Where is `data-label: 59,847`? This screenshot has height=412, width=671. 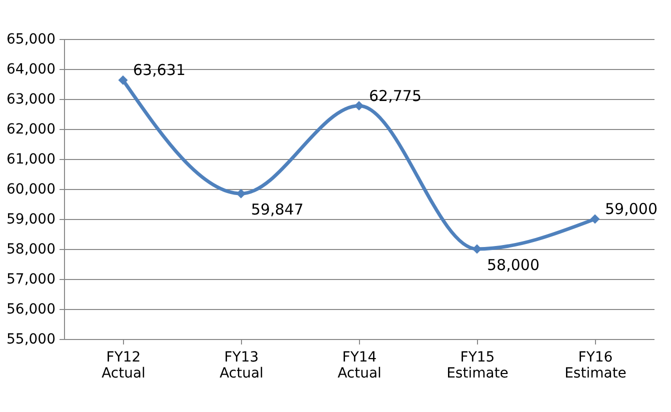 data-label: 59,847 is located at coordinates (277, 209).